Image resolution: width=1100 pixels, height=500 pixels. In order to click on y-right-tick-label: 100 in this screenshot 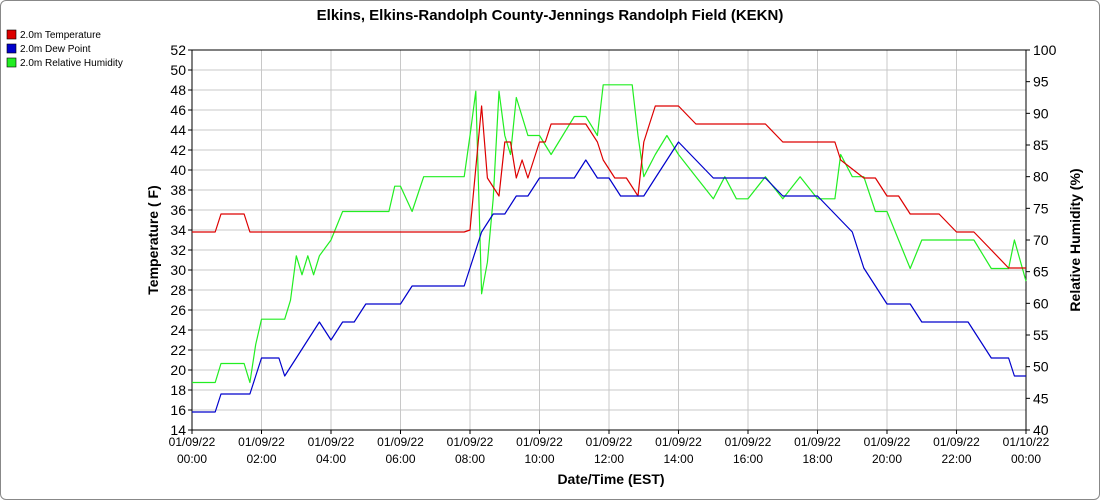, I will do `click(1045, 50)`.